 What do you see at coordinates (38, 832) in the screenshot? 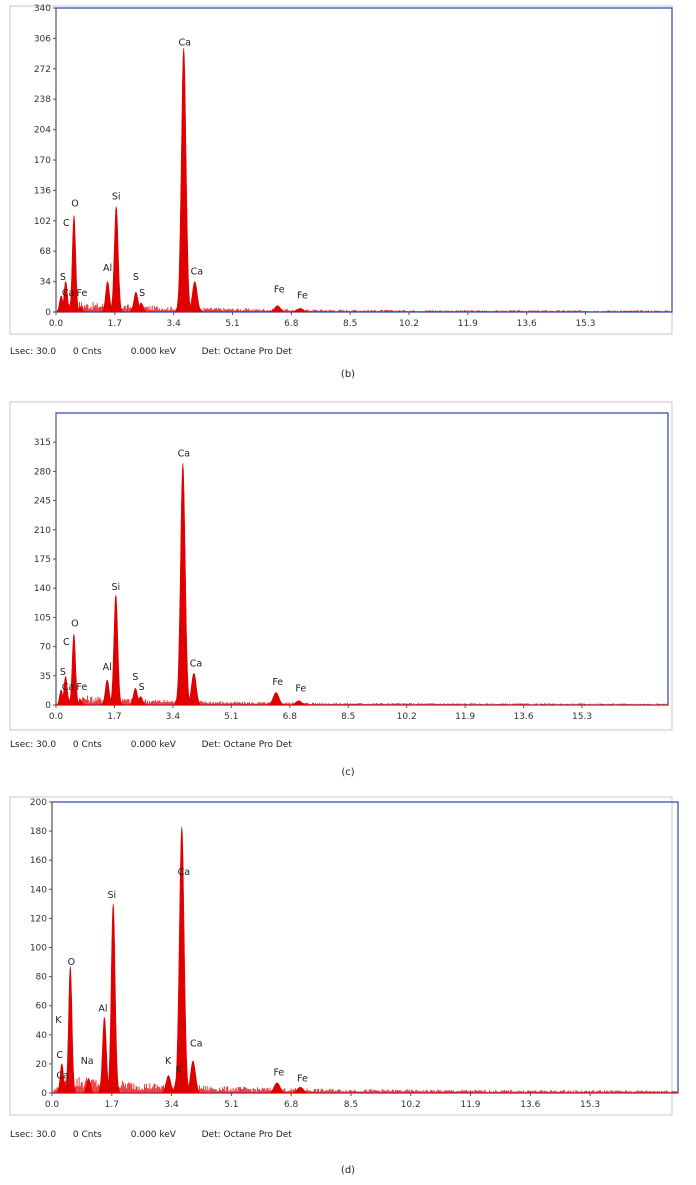
I see `y-tick-label: 180` at bounding box center [38, 832].